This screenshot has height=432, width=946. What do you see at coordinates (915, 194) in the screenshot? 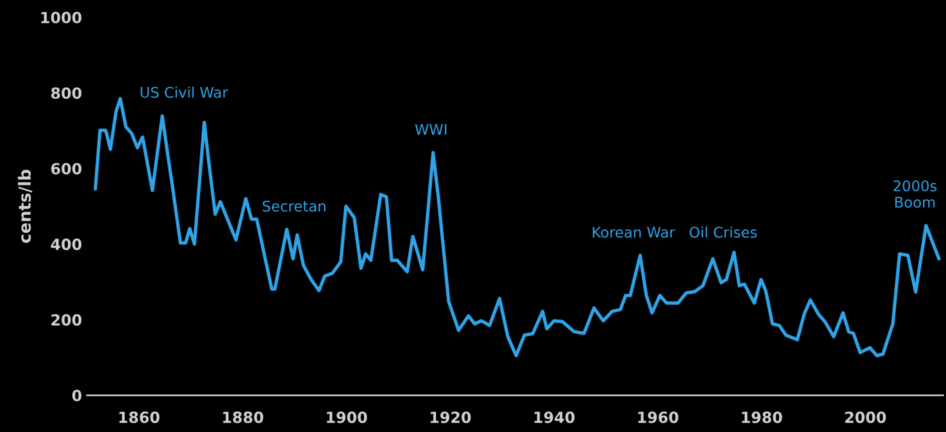
I see `annotation: 2000s Boom` at bounding box center [915, 194].